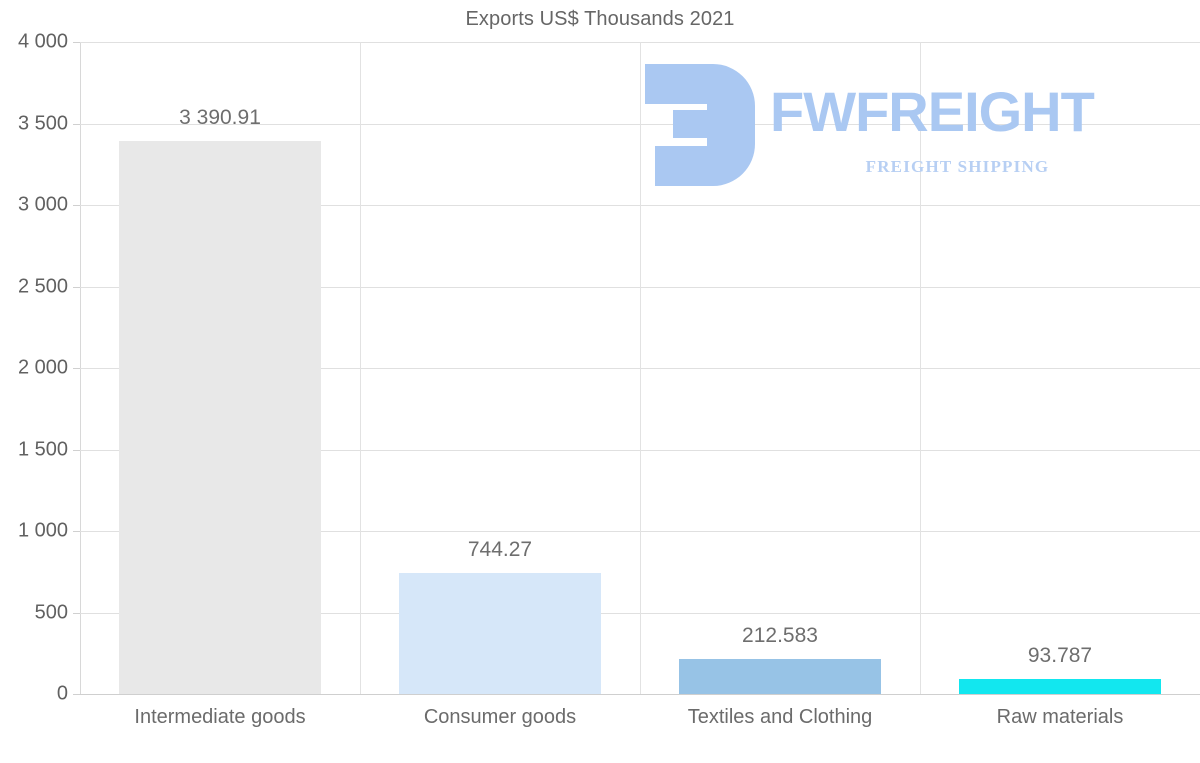  Describe the element at coordinates (42, 123) in the screenshot. I see `y-tick-label: 3 500` at that location.